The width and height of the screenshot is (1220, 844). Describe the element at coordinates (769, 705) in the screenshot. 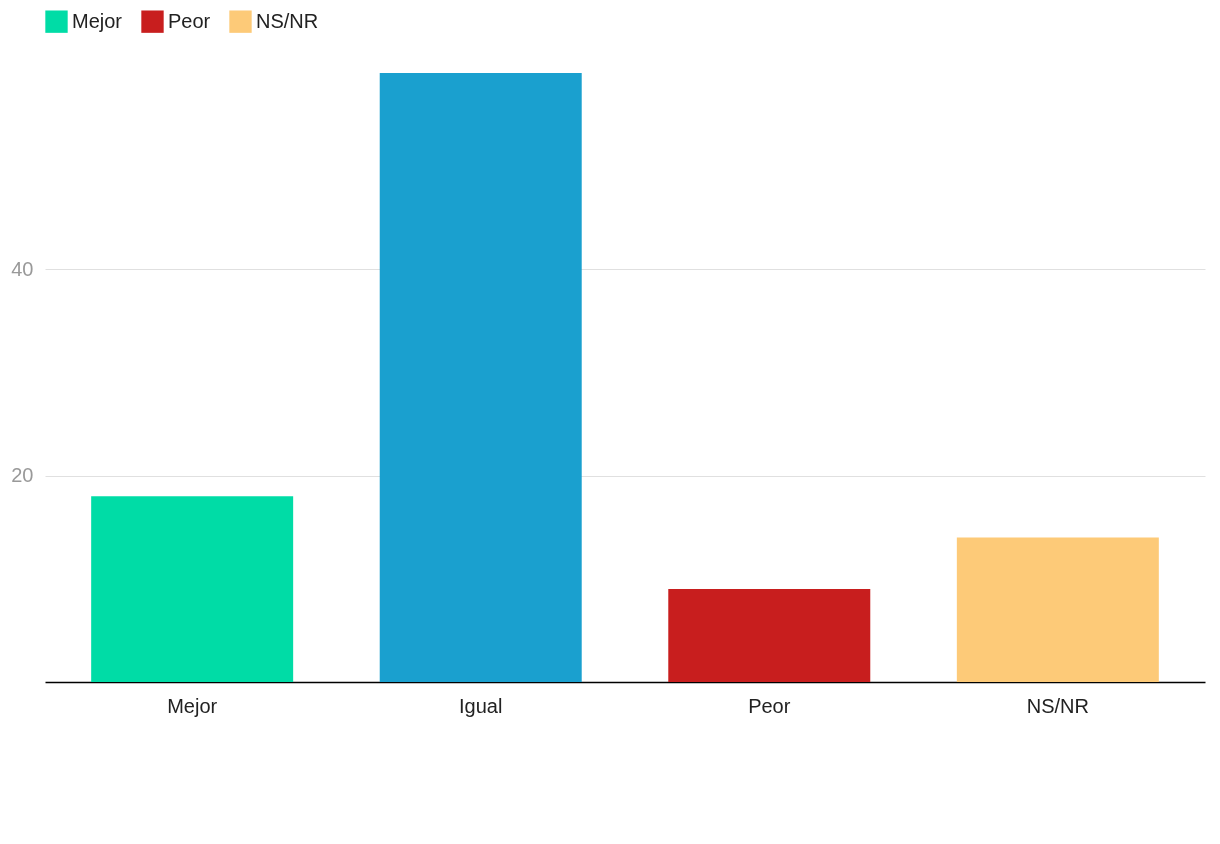

I see `x-tick-label: Peor` at that location.